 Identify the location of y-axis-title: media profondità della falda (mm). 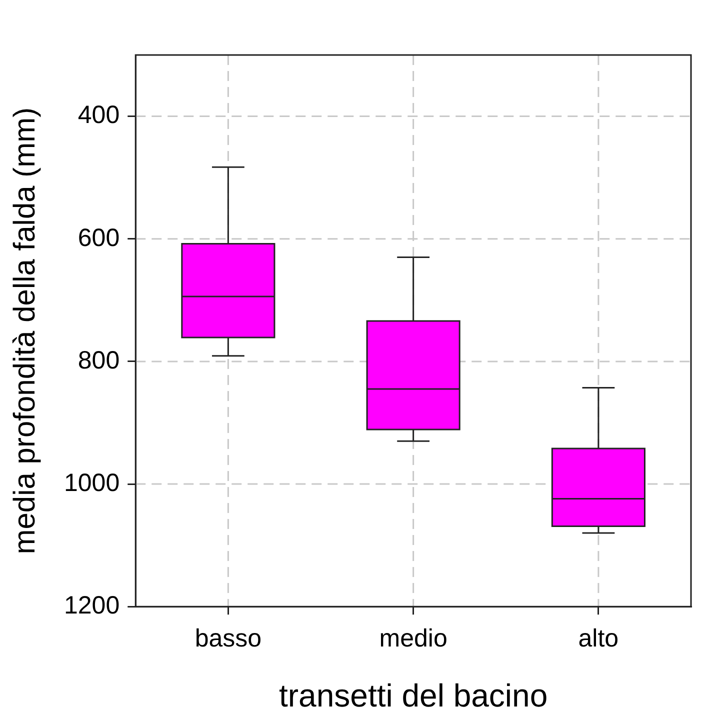
(25, 330).